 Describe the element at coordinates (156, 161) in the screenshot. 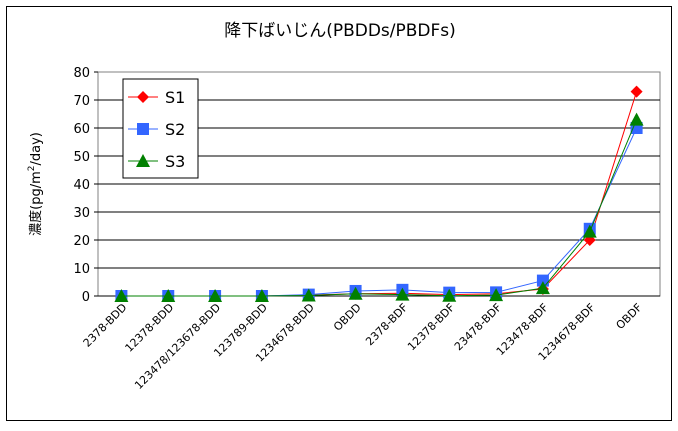

I see `legend-item: S3` at that location.